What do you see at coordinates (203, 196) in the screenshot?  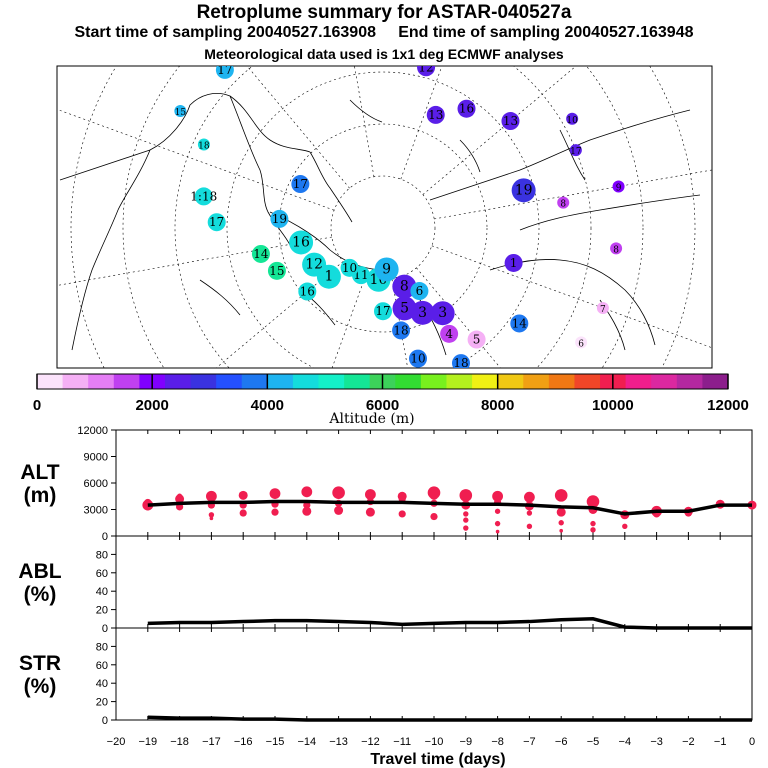 I see `map-marker-label: 1:18` at bounding box center [203, 196].